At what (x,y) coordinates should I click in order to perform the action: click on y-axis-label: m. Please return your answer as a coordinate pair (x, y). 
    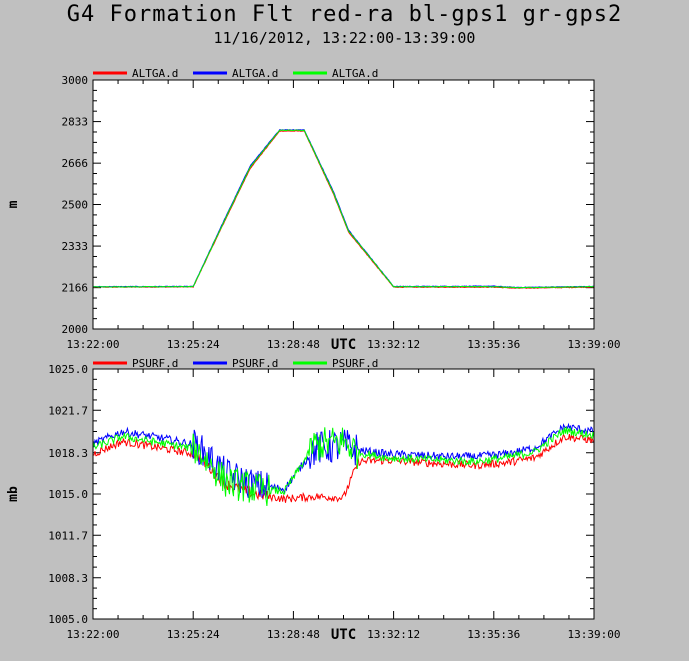
    Looking at the image, I should click on (13, 204).